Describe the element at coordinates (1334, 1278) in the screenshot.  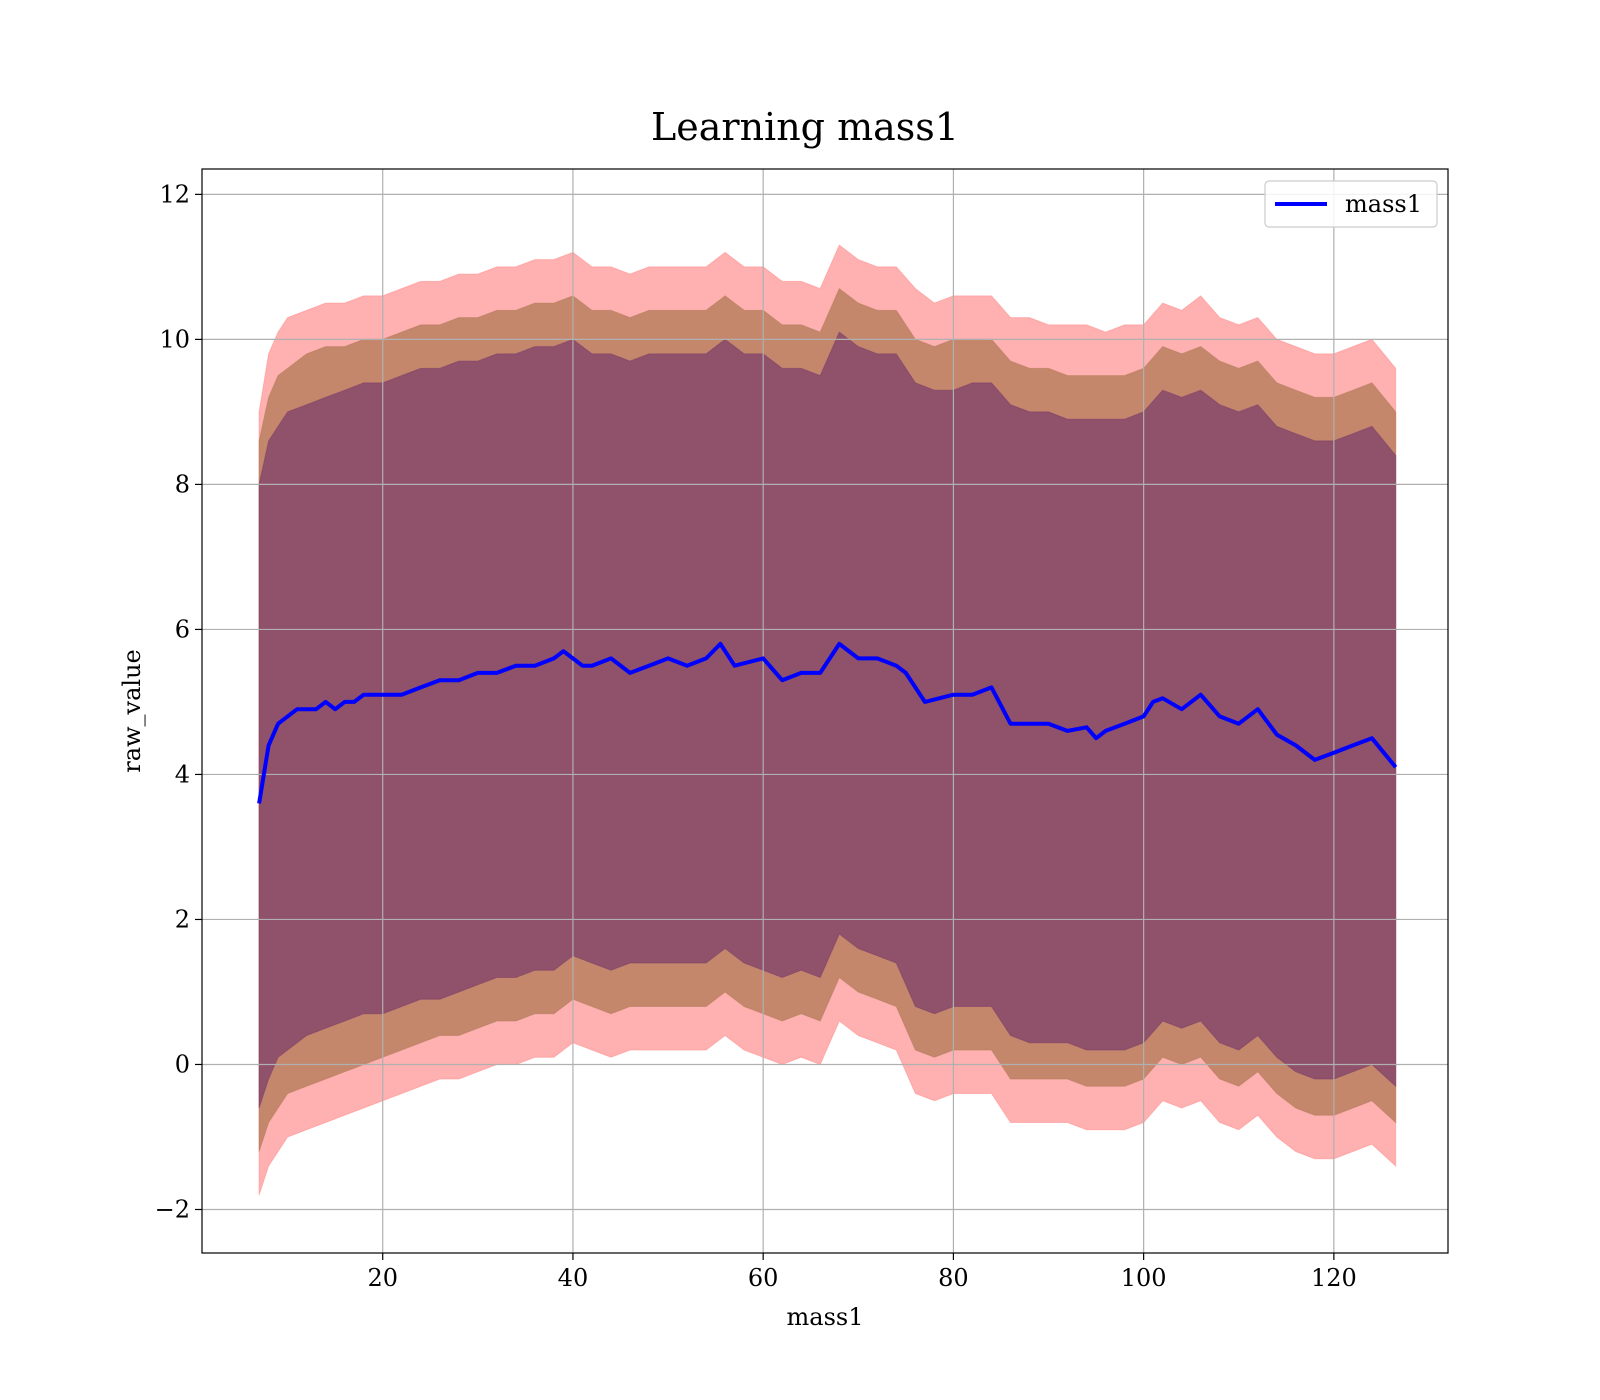
I see `x-tick-label-5: 120` at that location.